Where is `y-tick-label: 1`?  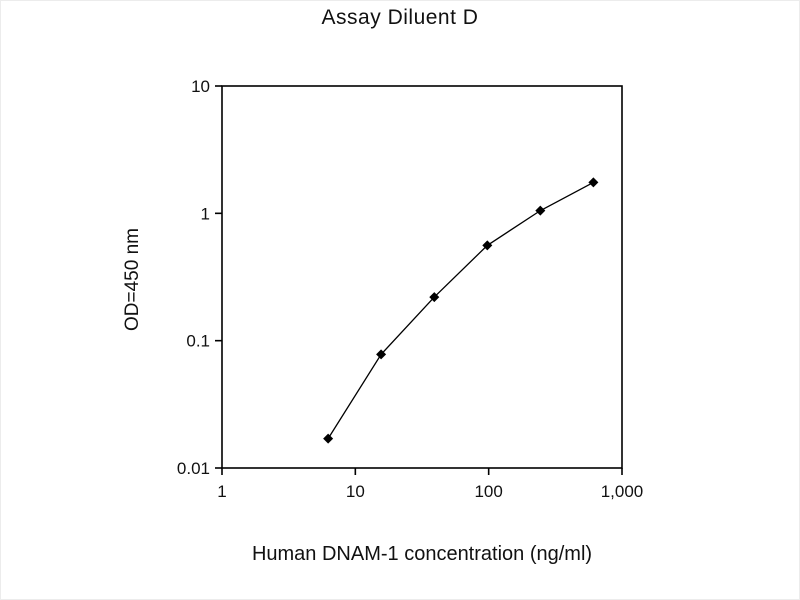 y-tick-label: 1 is located at coordinates (205, 213).